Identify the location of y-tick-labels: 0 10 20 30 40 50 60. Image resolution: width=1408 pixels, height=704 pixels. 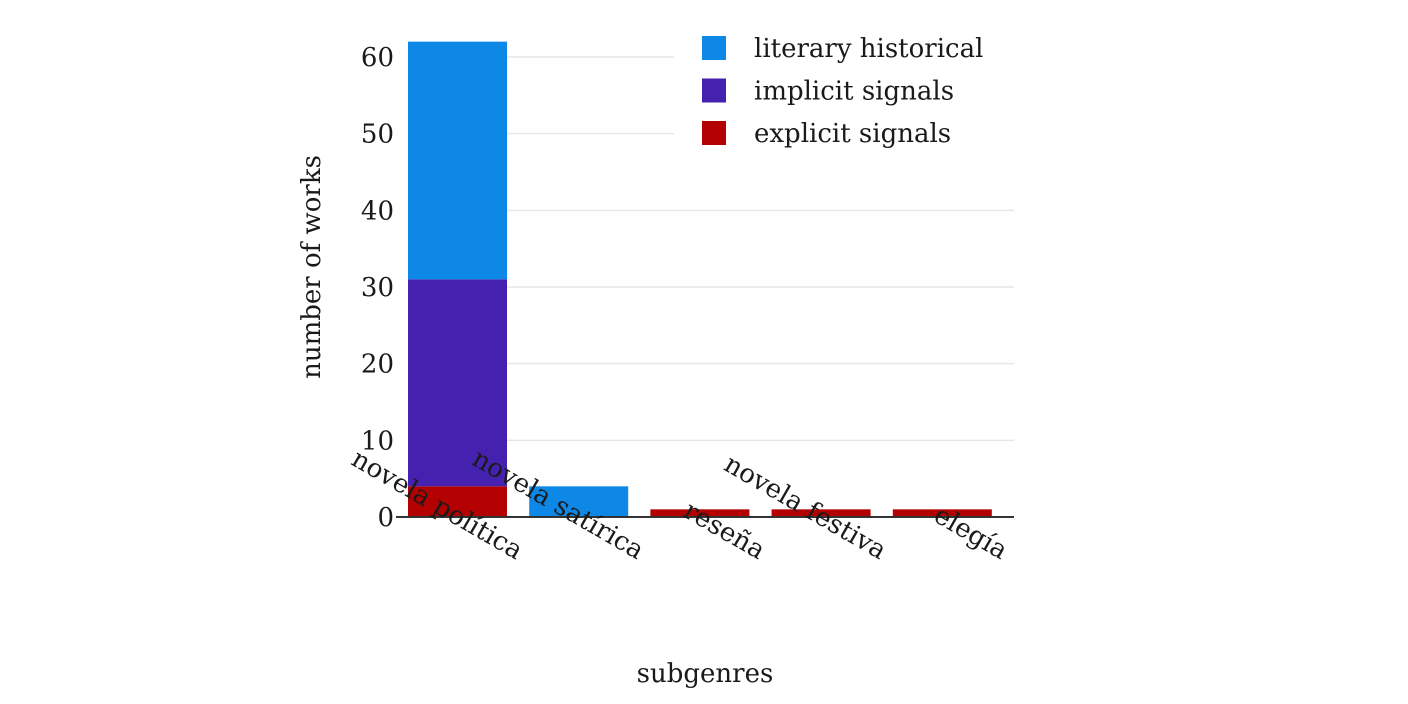
(377, 288).